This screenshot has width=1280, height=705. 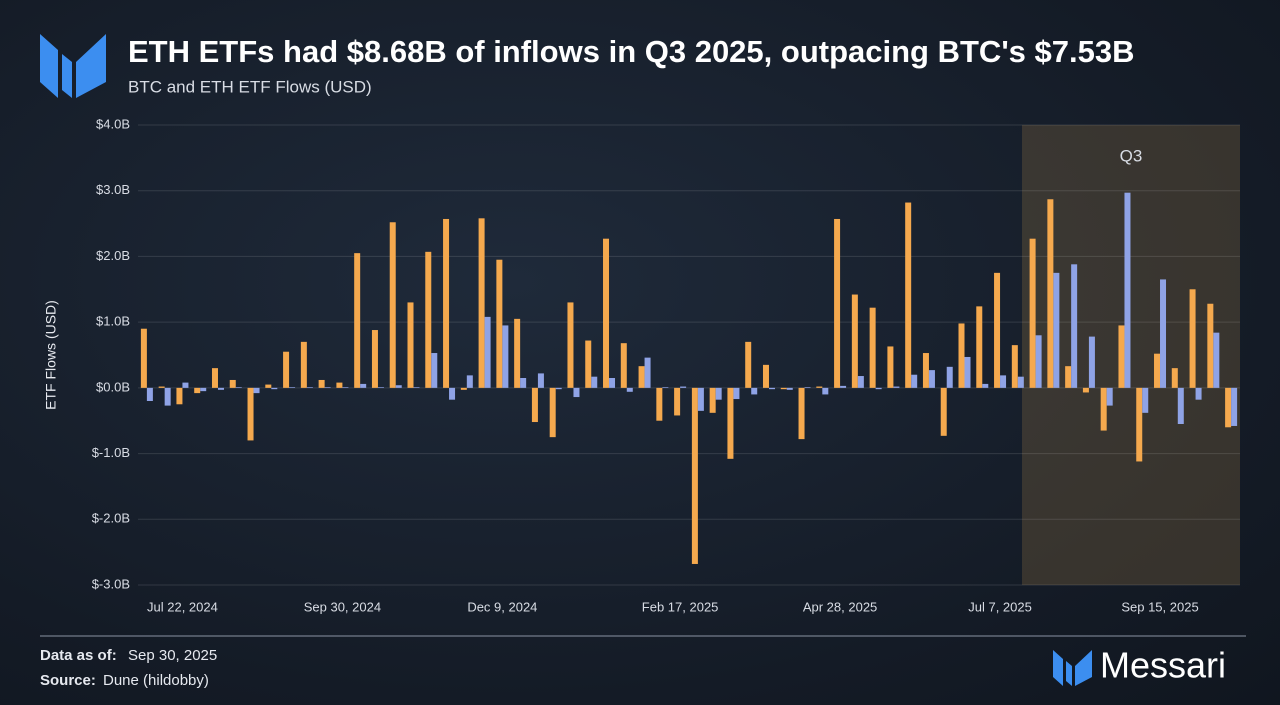 I want to click on source: Dune (hildobby), so click(x=156, y=680).